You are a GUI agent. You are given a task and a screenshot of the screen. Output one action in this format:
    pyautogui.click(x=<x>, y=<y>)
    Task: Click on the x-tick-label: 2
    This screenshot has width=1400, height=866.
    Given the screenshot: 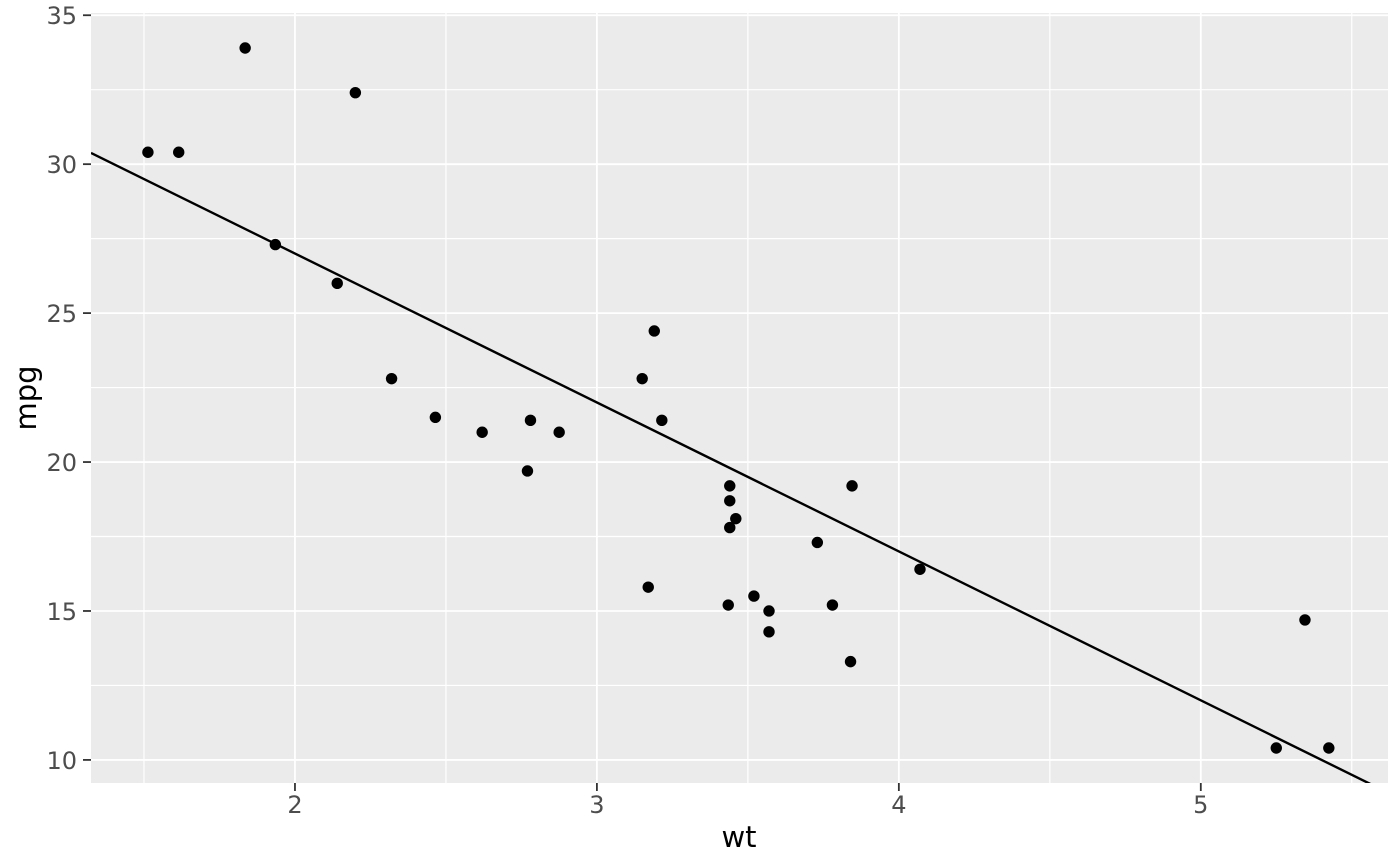 What is the action you would take?
    pyautogui.click(x=294, y=805)
    